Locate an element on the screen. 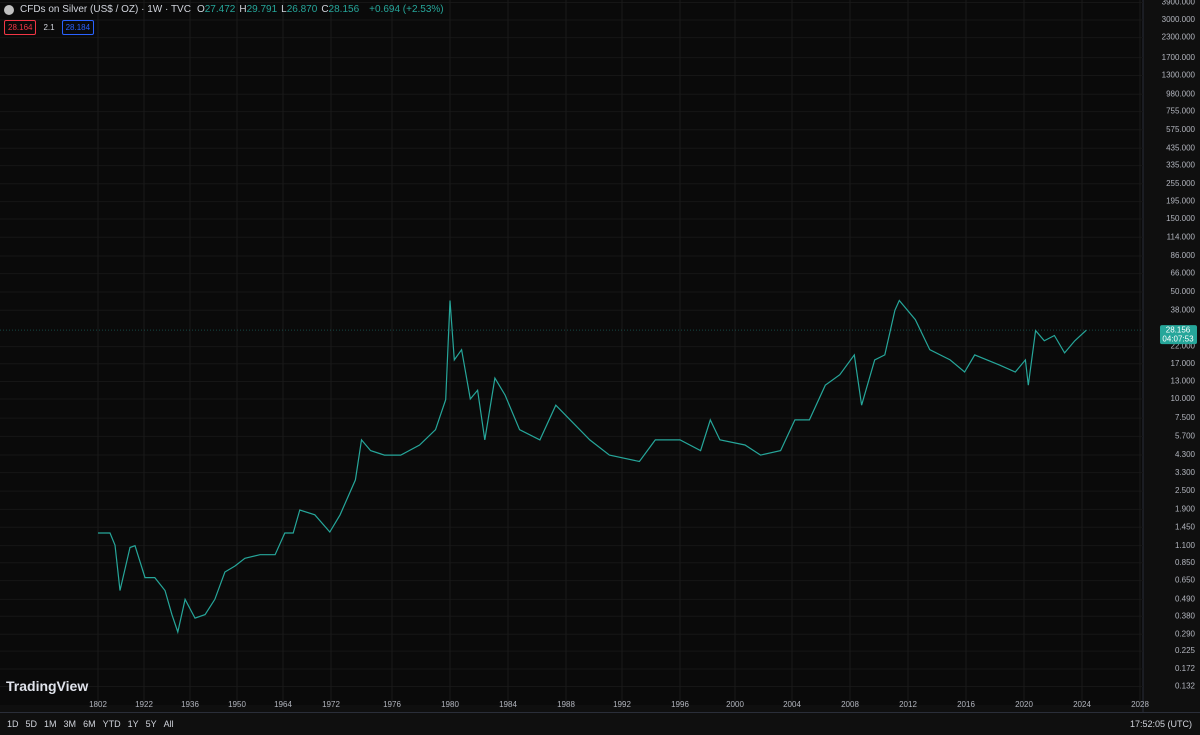 This screenshot has width=1200, height=735. trade-buttons: 28.164 2.1 28.184 is located at coordinates (49, 27).